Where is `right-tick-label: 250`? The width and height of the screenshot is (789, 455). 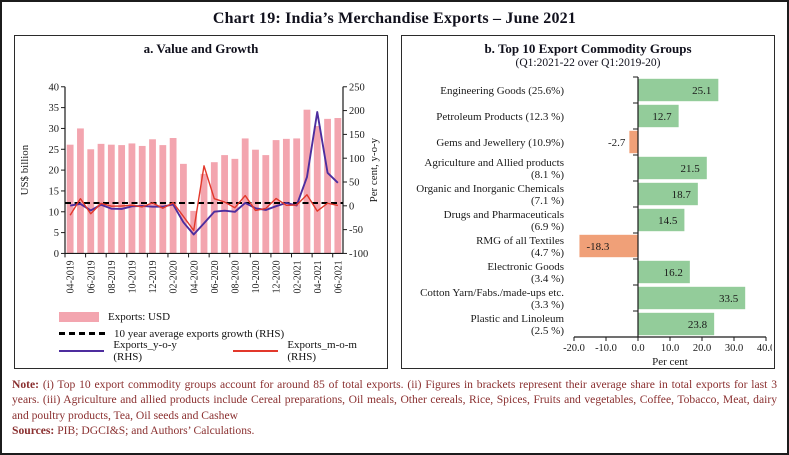 right-tick-label: 250 is located at coordinates (357, 87).